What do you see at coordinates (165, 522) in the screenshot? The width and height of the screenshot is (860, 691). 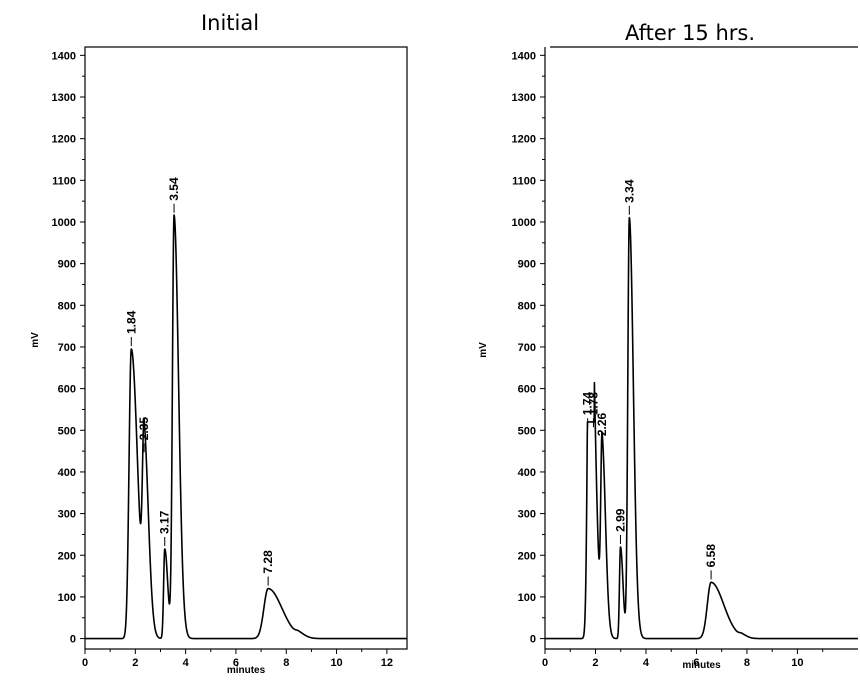 I see `peak-label: 3.17` at bounding box center [165, 522].